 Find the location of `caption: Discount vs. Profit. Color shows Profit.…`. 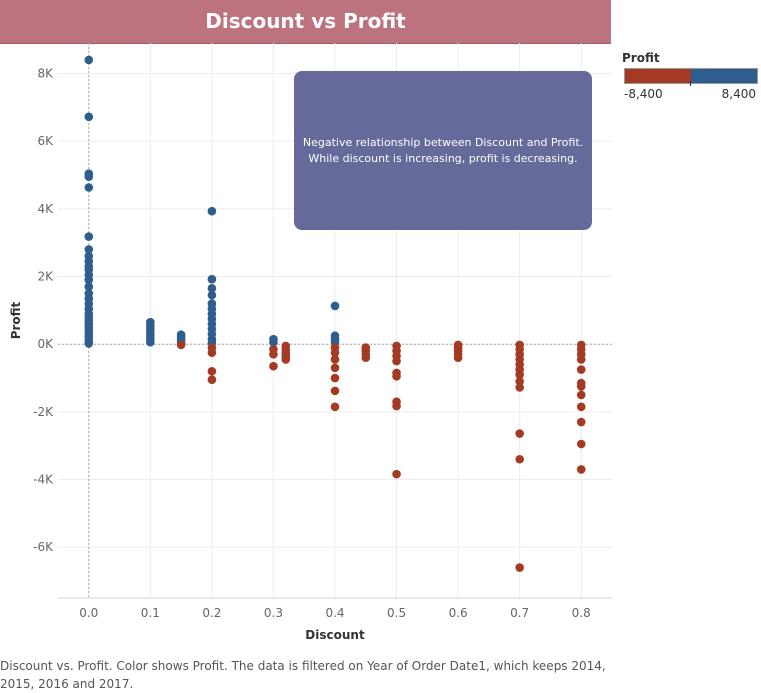

caption: Discount vs. Profit. Color shows Profit.… is located at coordinates (303, 675).